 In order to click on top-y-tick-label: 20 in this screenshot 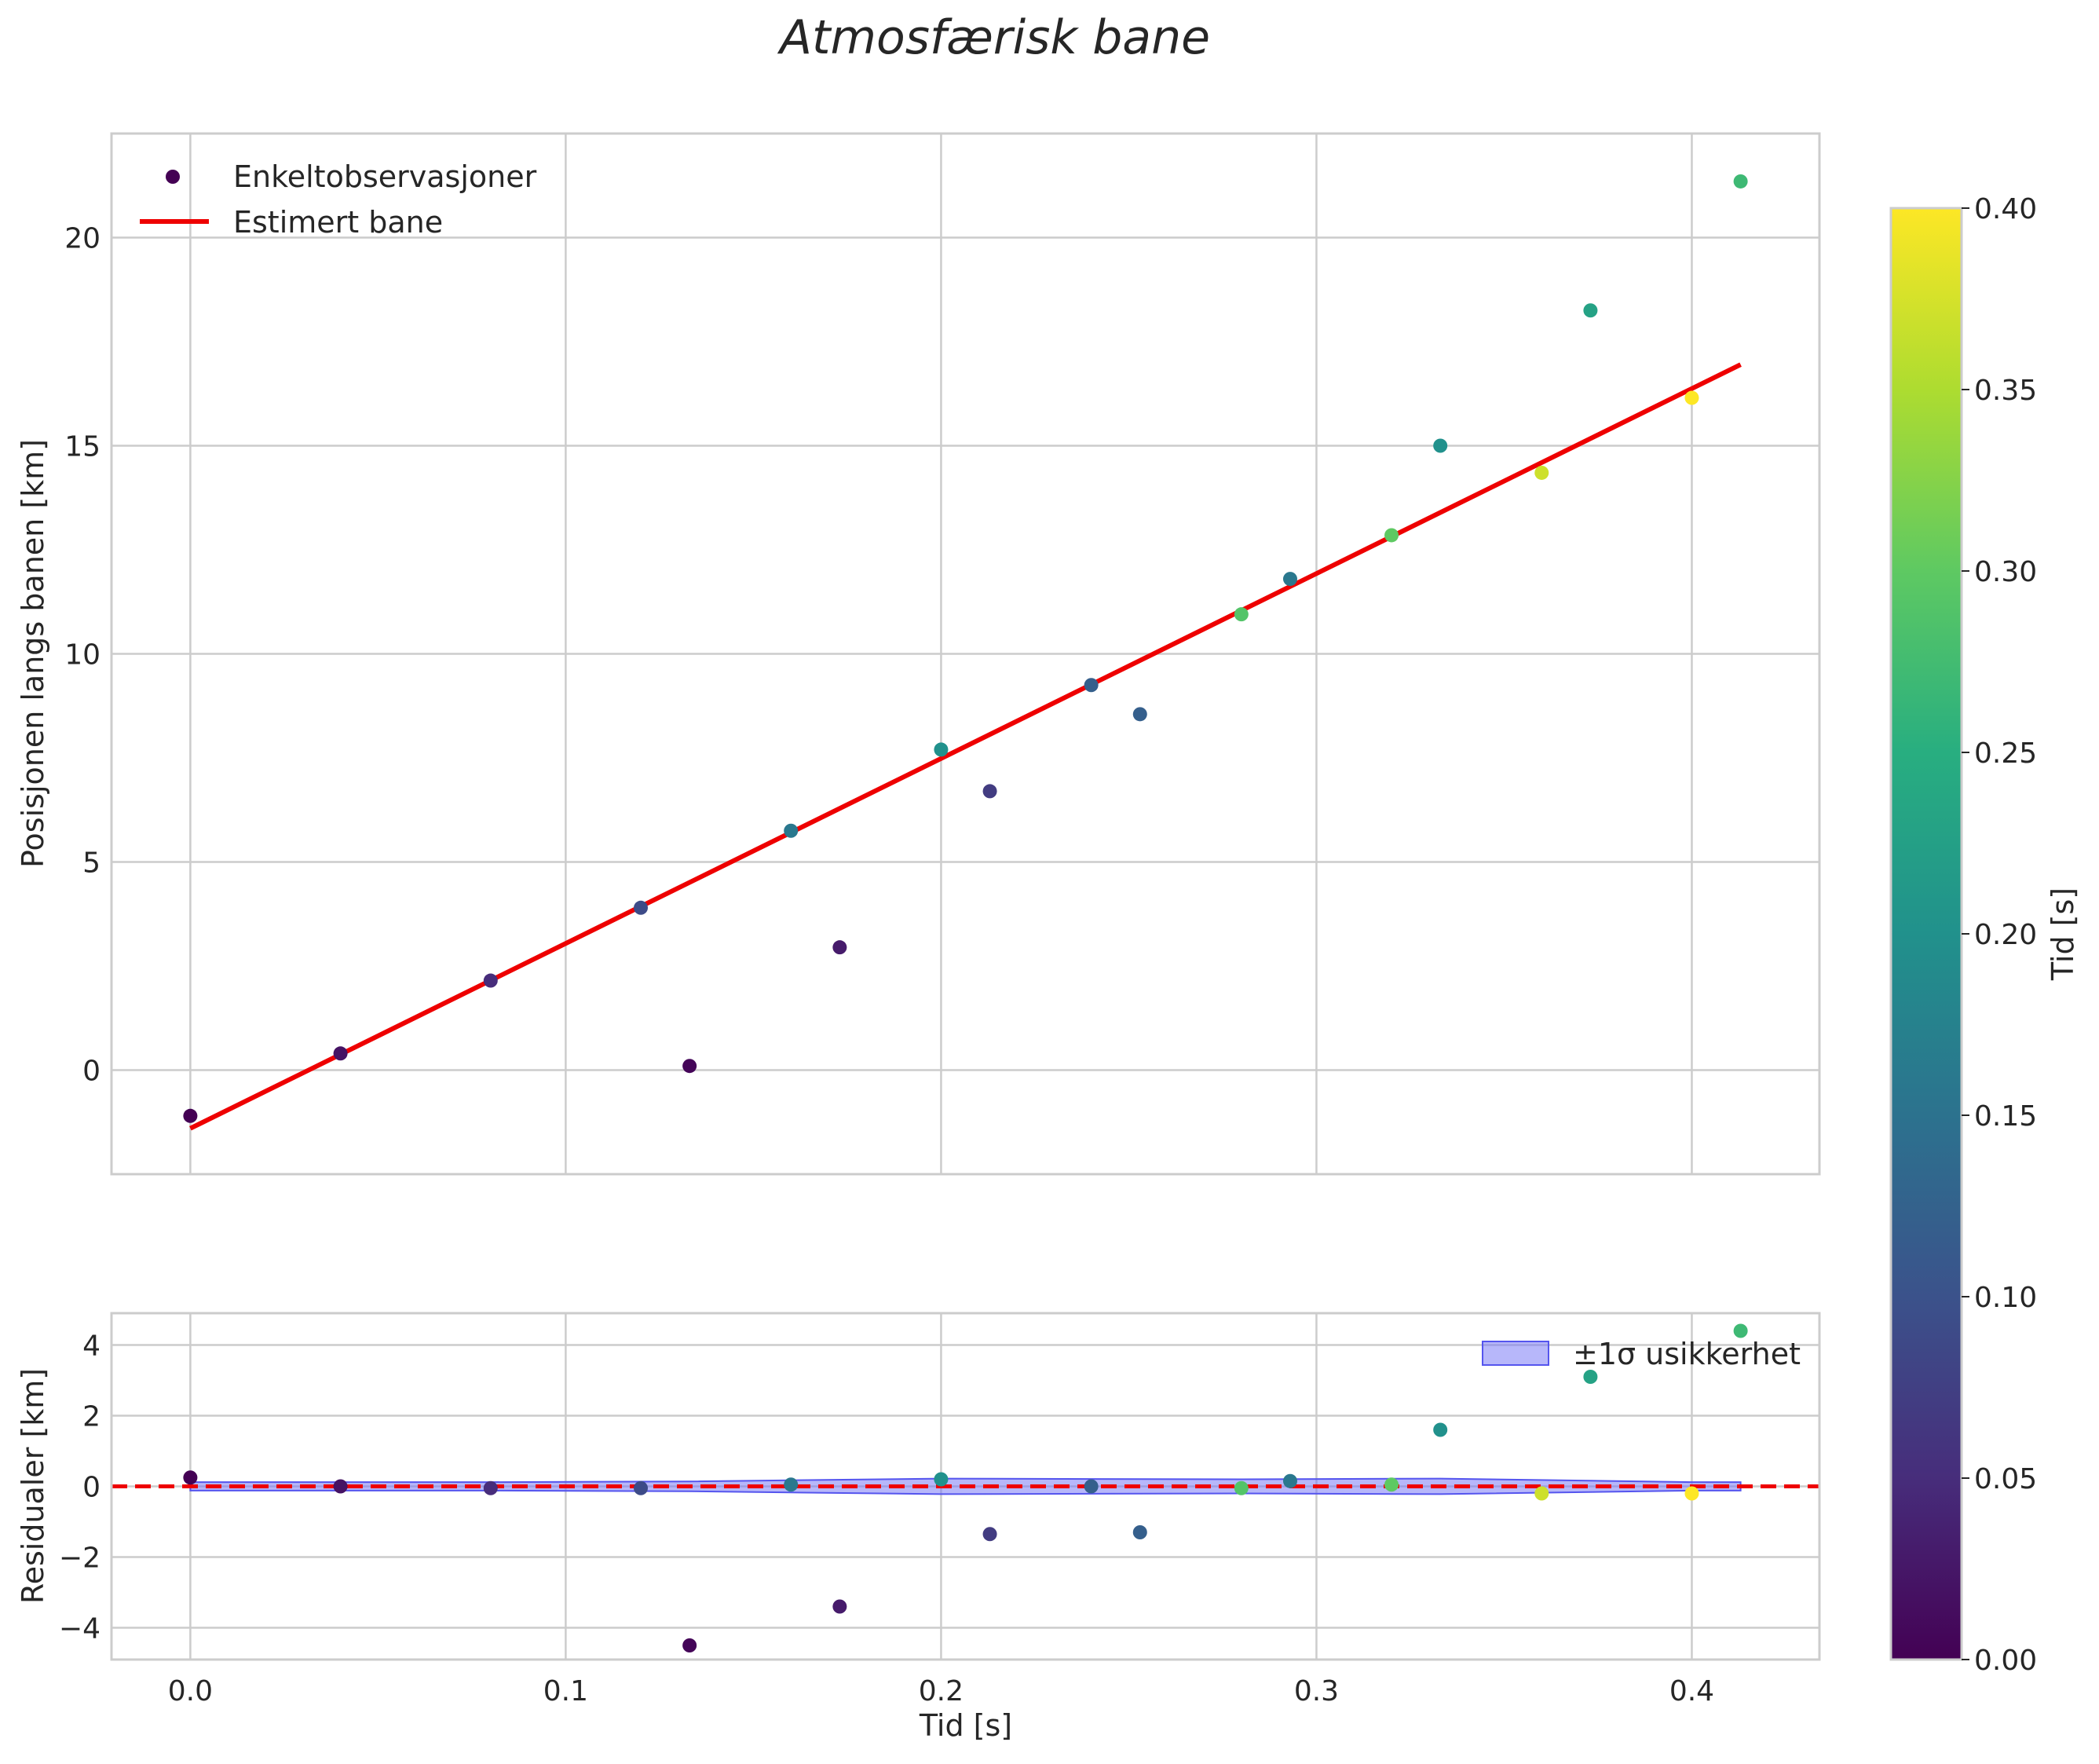, I will do `click(82, 239)`.